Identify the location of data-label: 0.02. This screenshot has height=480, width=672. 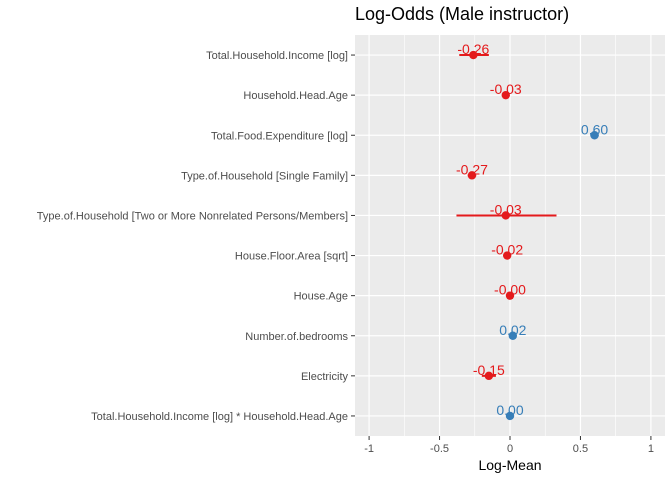
(512, 330).